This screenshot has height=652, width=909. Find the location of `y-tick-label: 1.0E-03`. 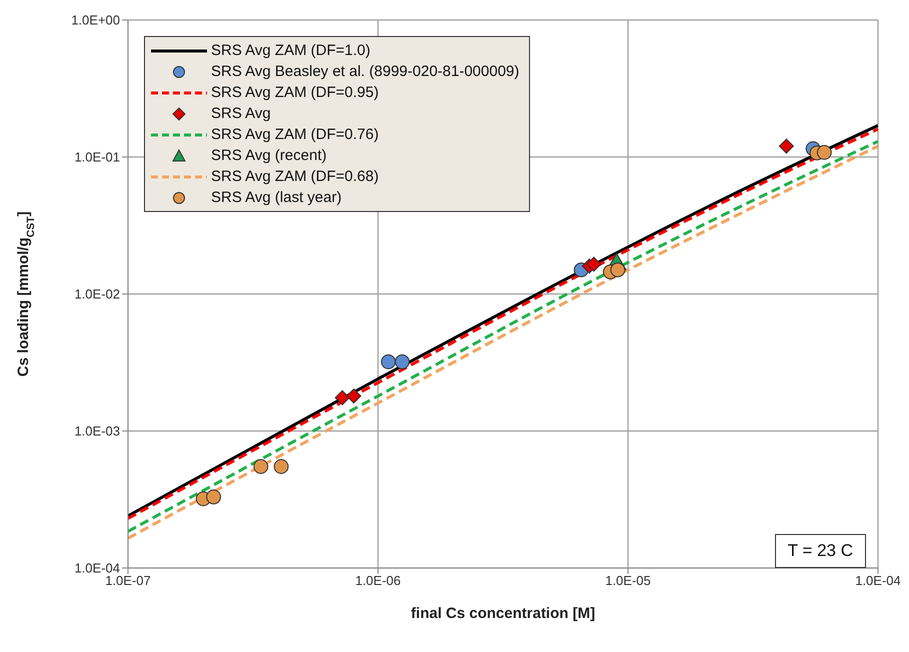

y-tick-label: 1.0E-03 is located at coordinates (97, 431).